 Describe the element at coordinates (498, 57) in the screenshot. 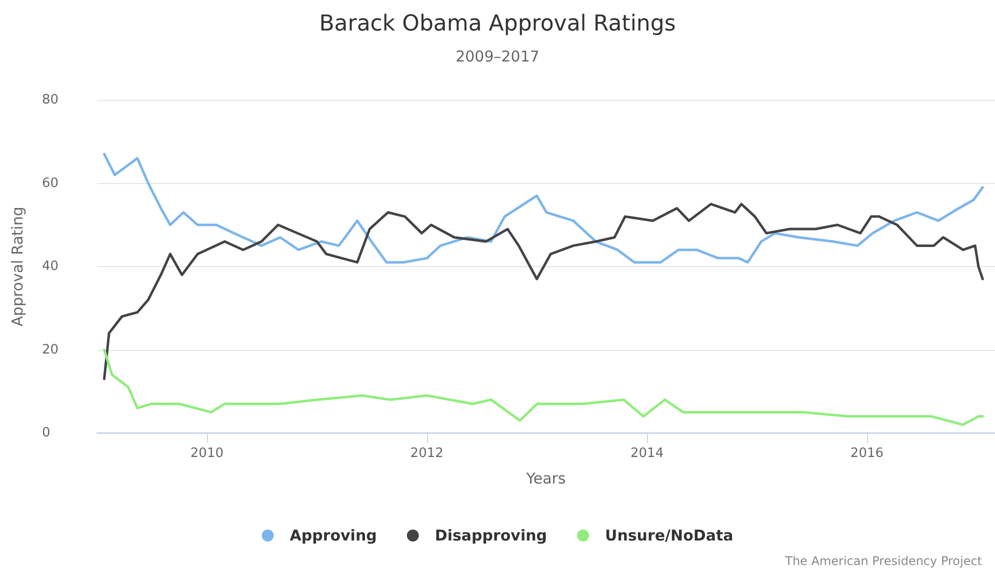

I see `chart-subtitle: 2009–2017` at that location.